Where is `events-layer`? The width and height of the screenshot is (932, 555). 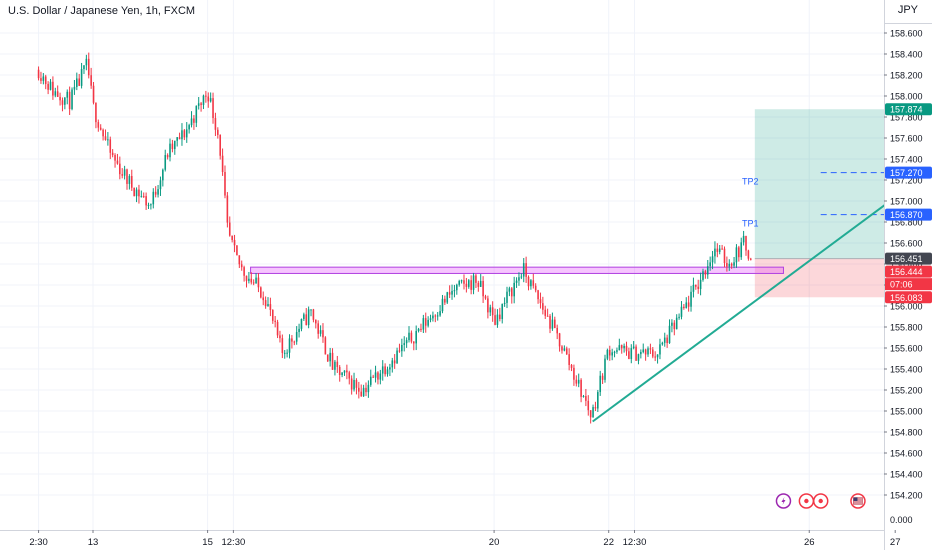
events-layer is located at coordinates (853, 501).